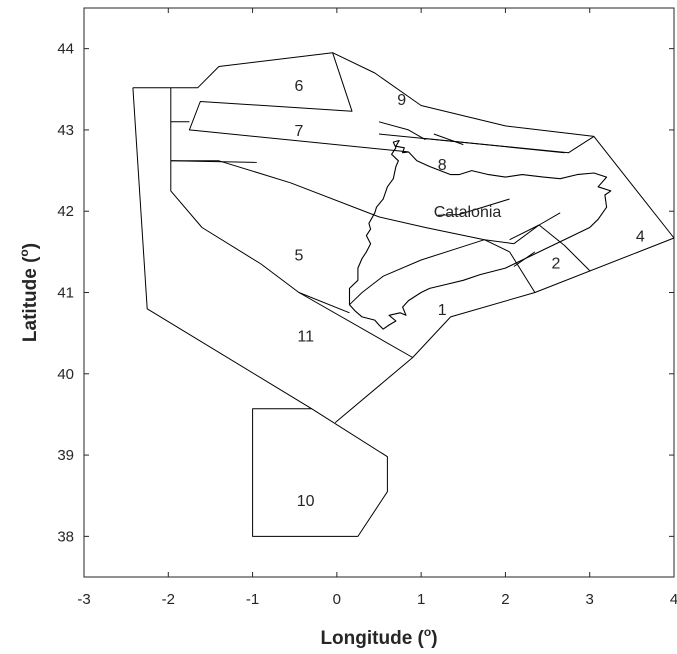  Describe the element at coordinates (505, 599) in the screenshot. I see `x-tick-label: 2` at that location.